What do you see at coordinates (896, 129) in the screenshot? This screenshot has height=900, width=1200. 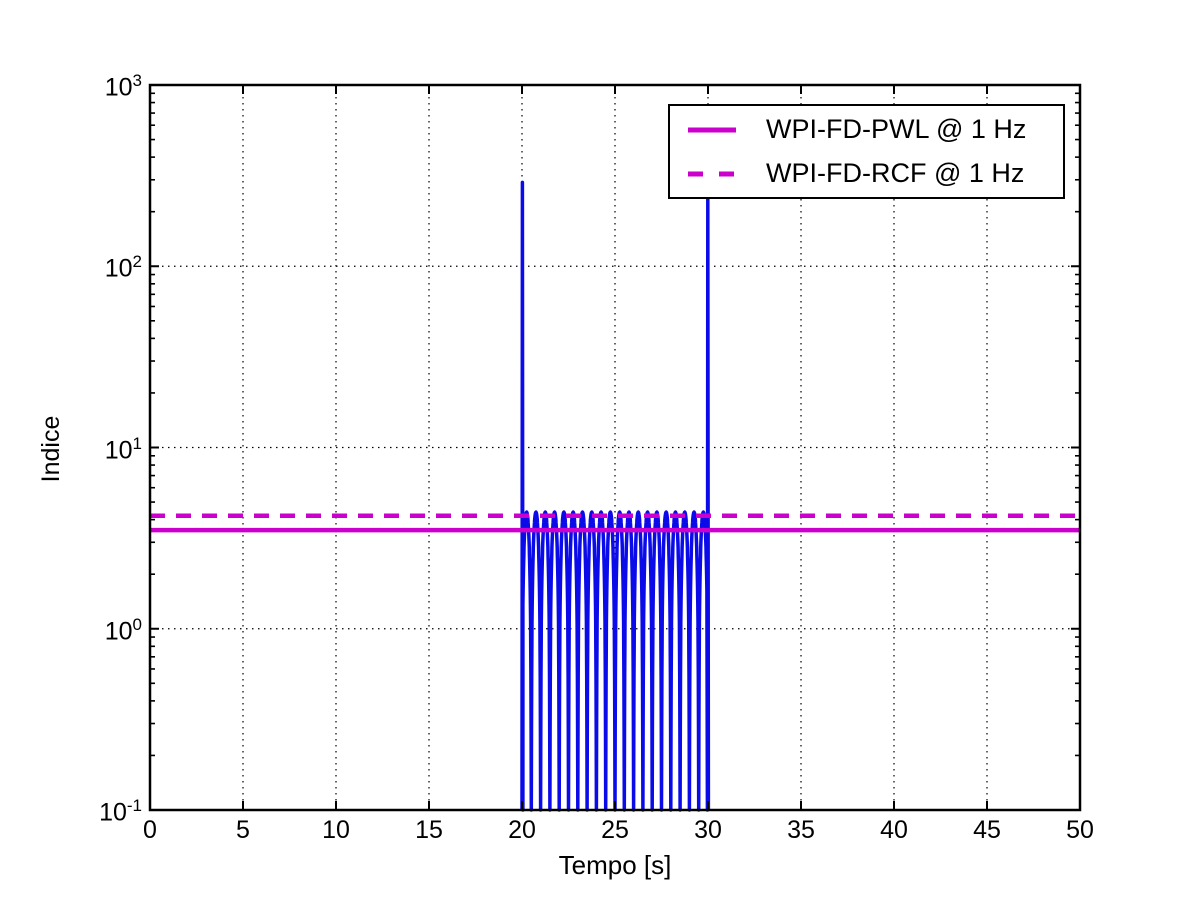 I see `legend-label: WPI-FD-PWL @ 1 Hz` at bounding box center [896, 129].